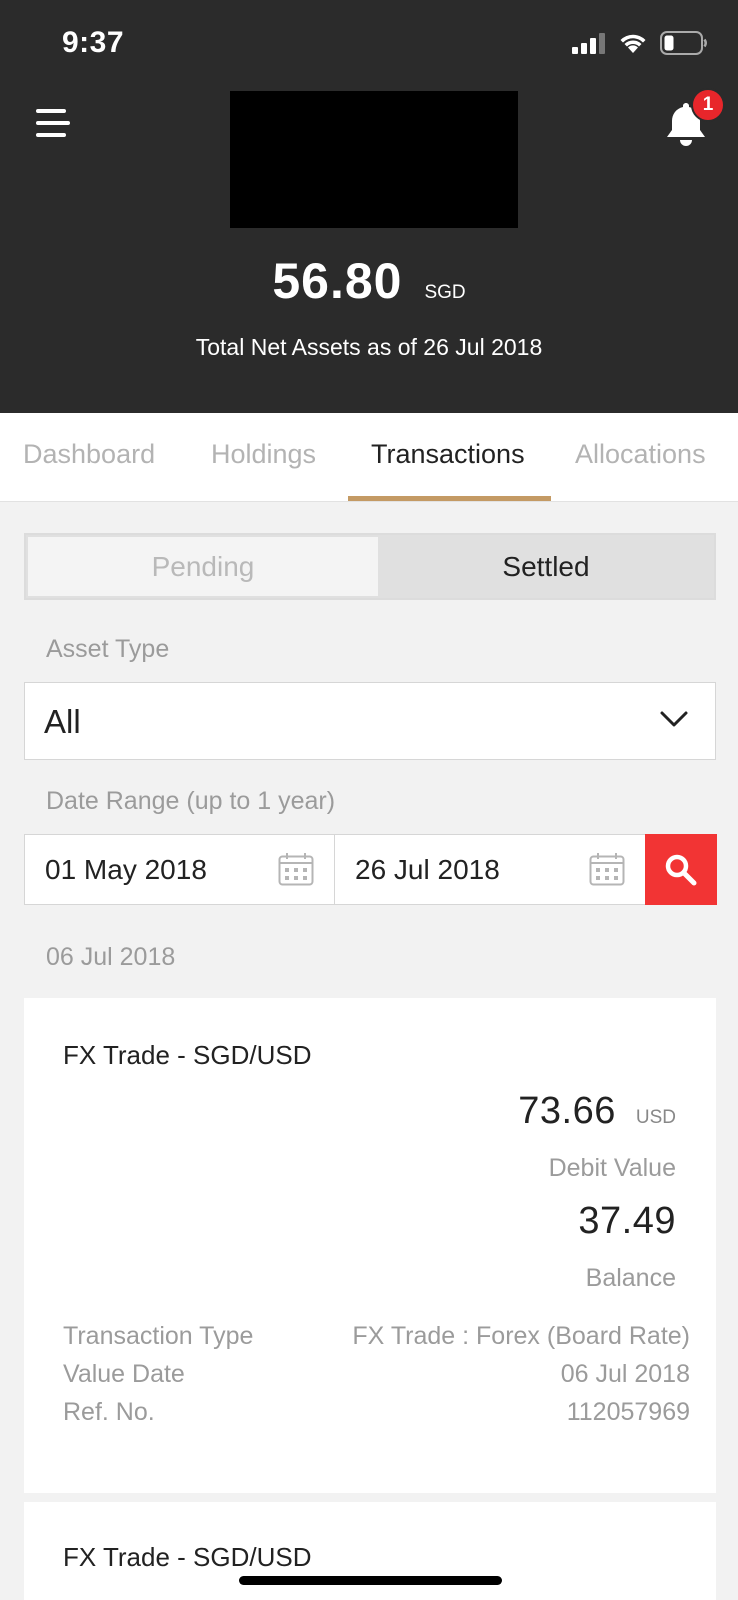 The image size is (738, 1600). I want to click on hamburger-menu-icon, so click(53, 125).